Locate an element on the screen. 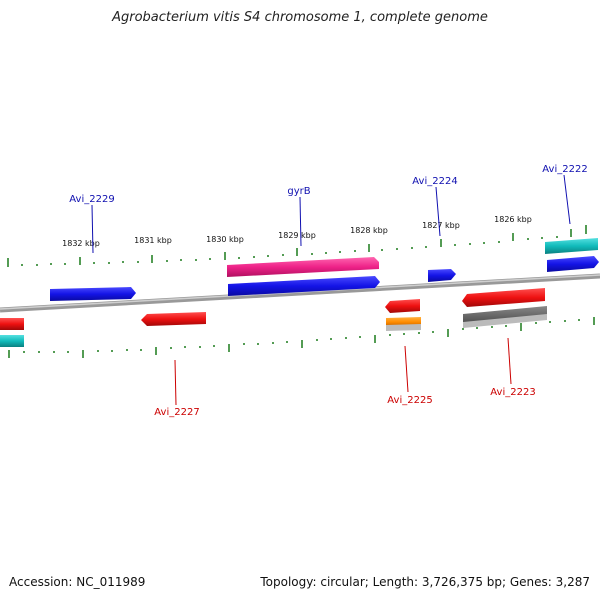 This screenshot has width=600, height=600. scale-label: 1826 kbp is located at coordinates (513, 219).